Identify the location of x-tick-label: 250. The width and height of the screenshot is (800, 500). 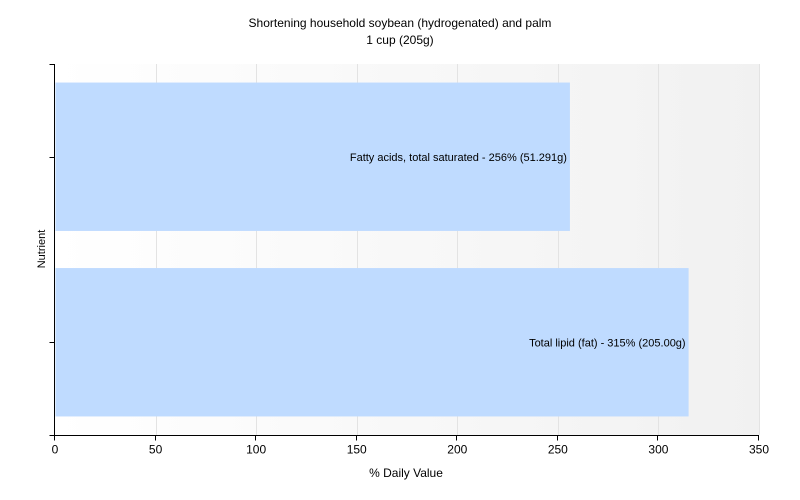
(558, 450).